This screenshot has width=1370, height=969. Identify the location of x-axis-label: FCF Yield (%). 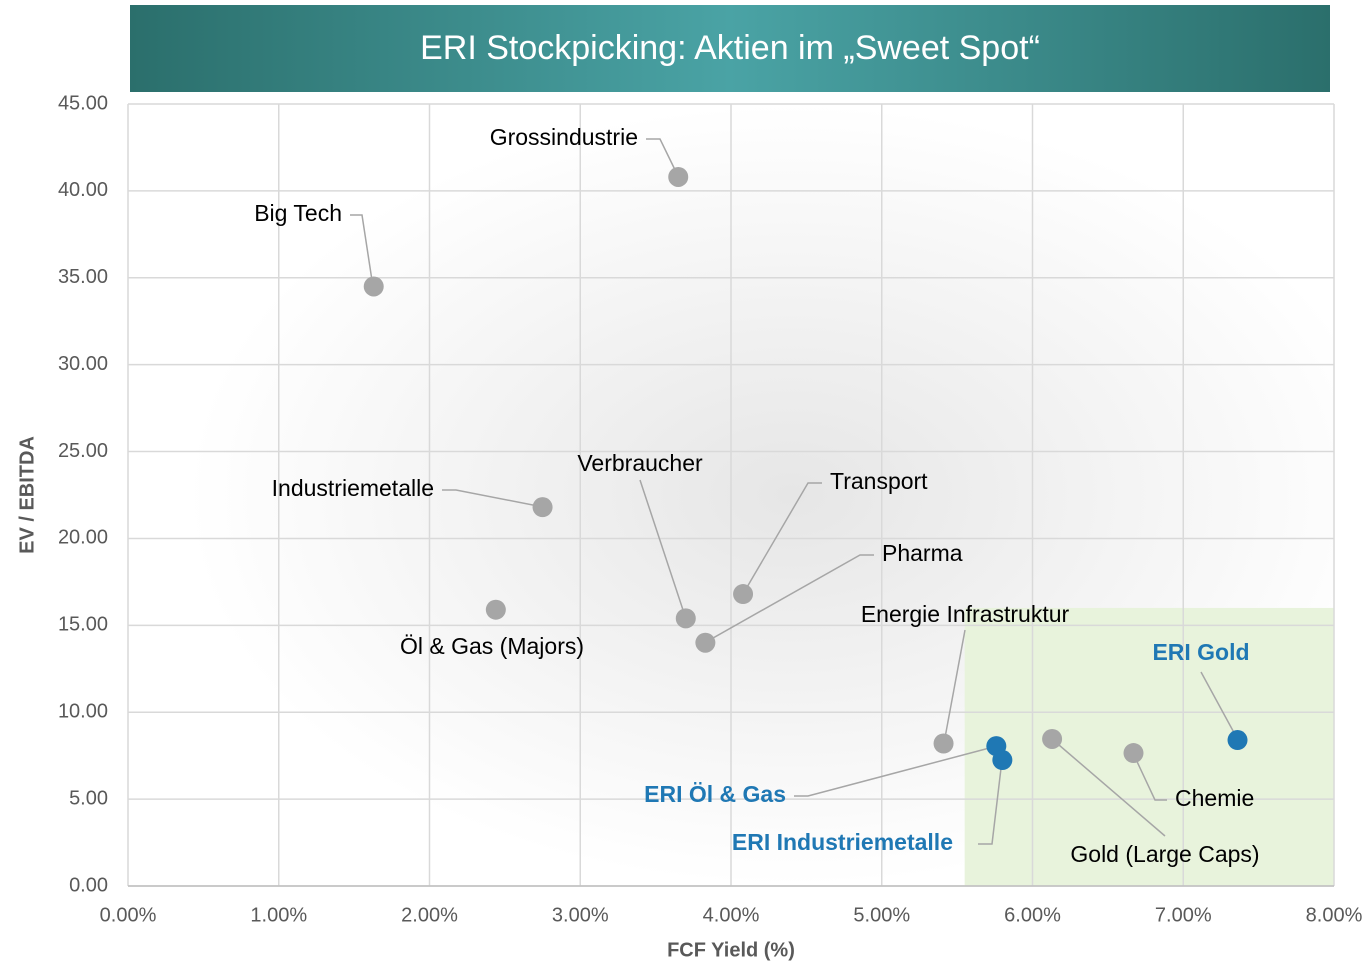
(731, 950).